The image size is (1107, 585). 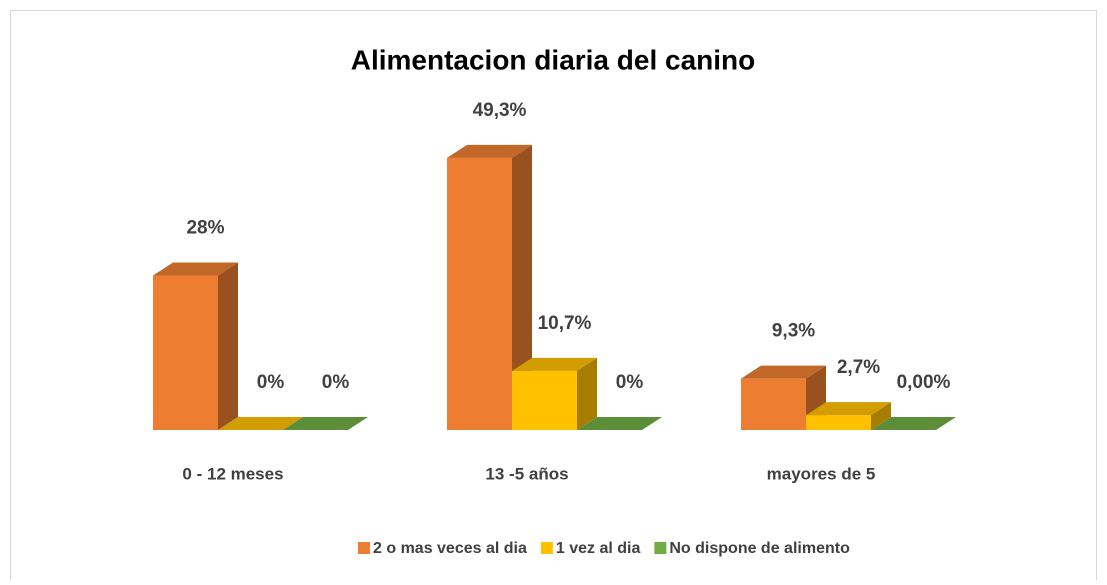 What do you see at coordinates (565, 323) in the screenshot?
I see `data-label: 10,7%` at bounding box center [565, 323].